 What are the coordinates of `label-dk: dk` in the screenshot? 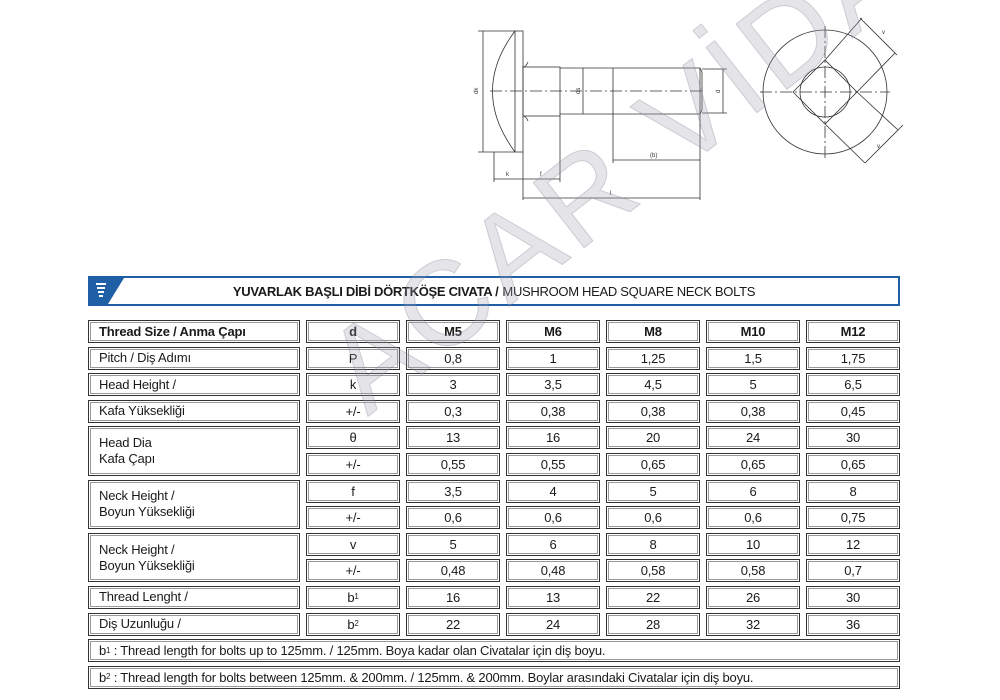 It's located at (477, 90).